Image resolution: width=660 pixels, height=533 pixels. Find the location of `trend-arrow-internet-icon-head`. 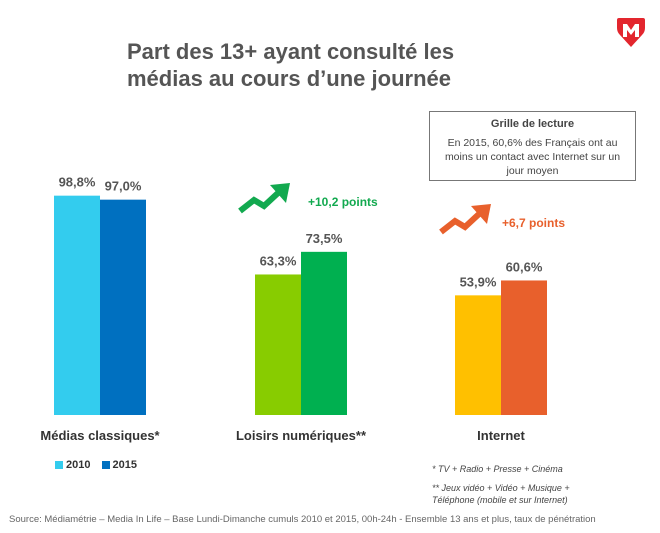

trend-arrow-internet-icon-head is located at coordinates (481, 214).